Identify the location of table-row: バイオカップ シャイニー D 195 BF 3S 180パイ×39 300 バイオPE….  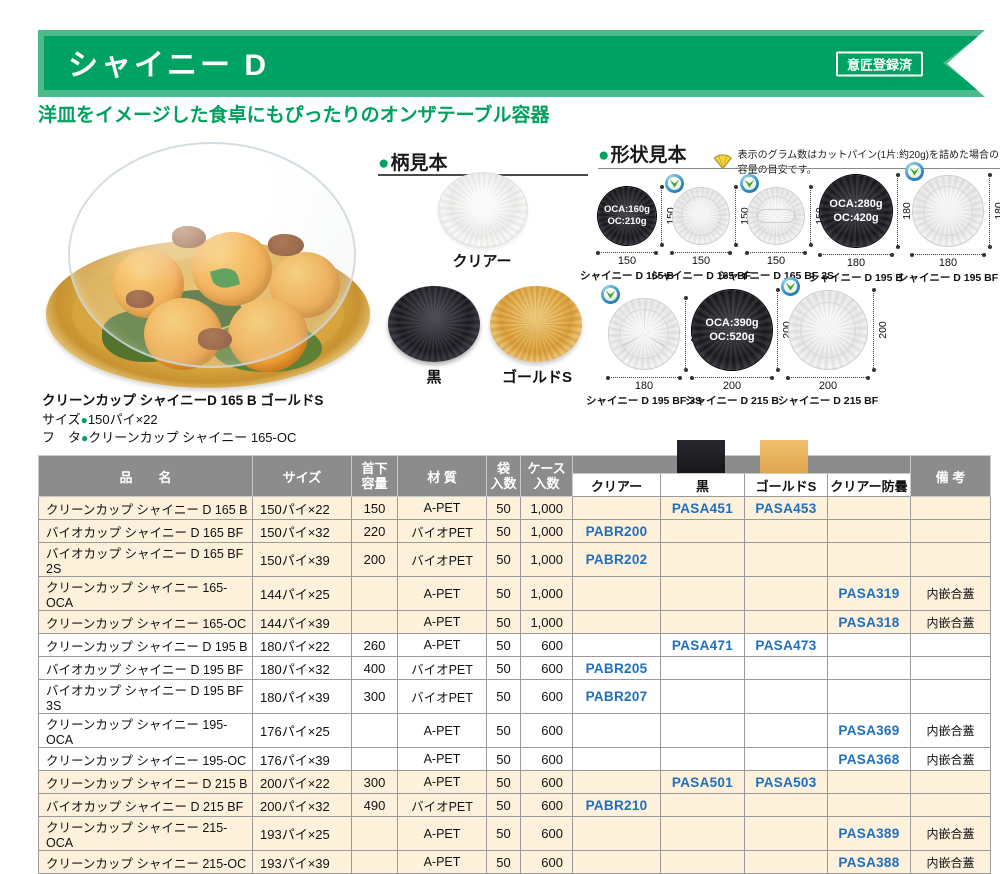
(514, 696).